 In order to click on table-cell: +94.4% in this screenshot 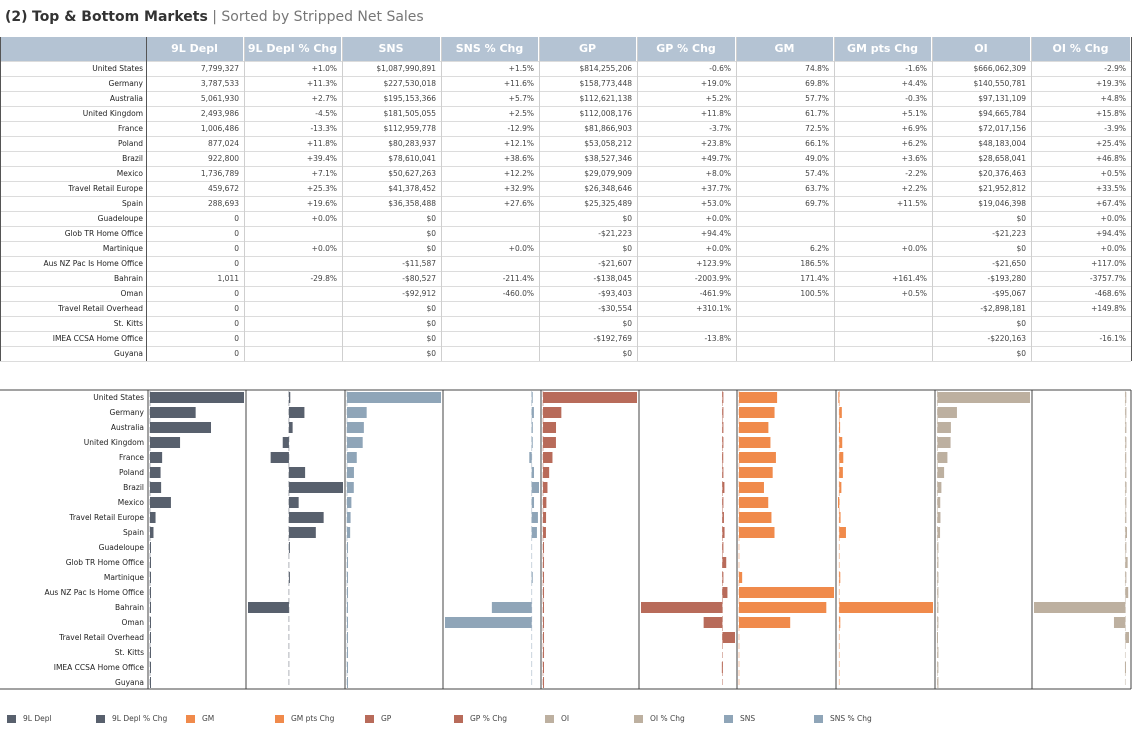, I will do `click(715, 233)`.